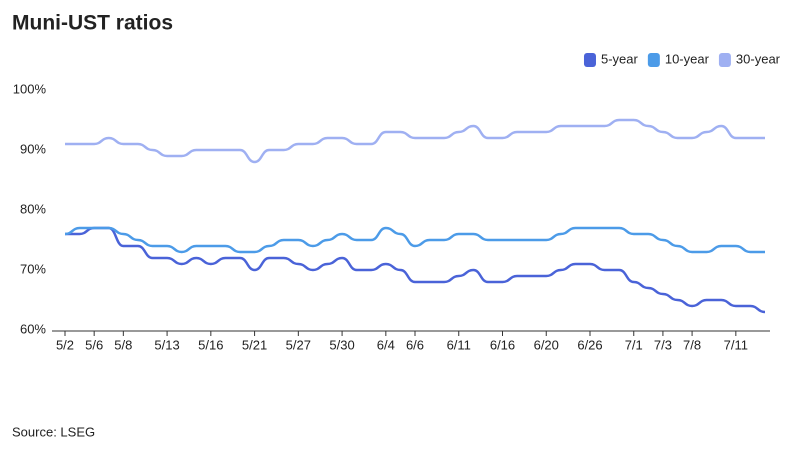 This screenshot has width=800, height=455. Describe the element at coordinates (33, 208) in the screenshot. I see `y-tick-label: 80%` at that location.